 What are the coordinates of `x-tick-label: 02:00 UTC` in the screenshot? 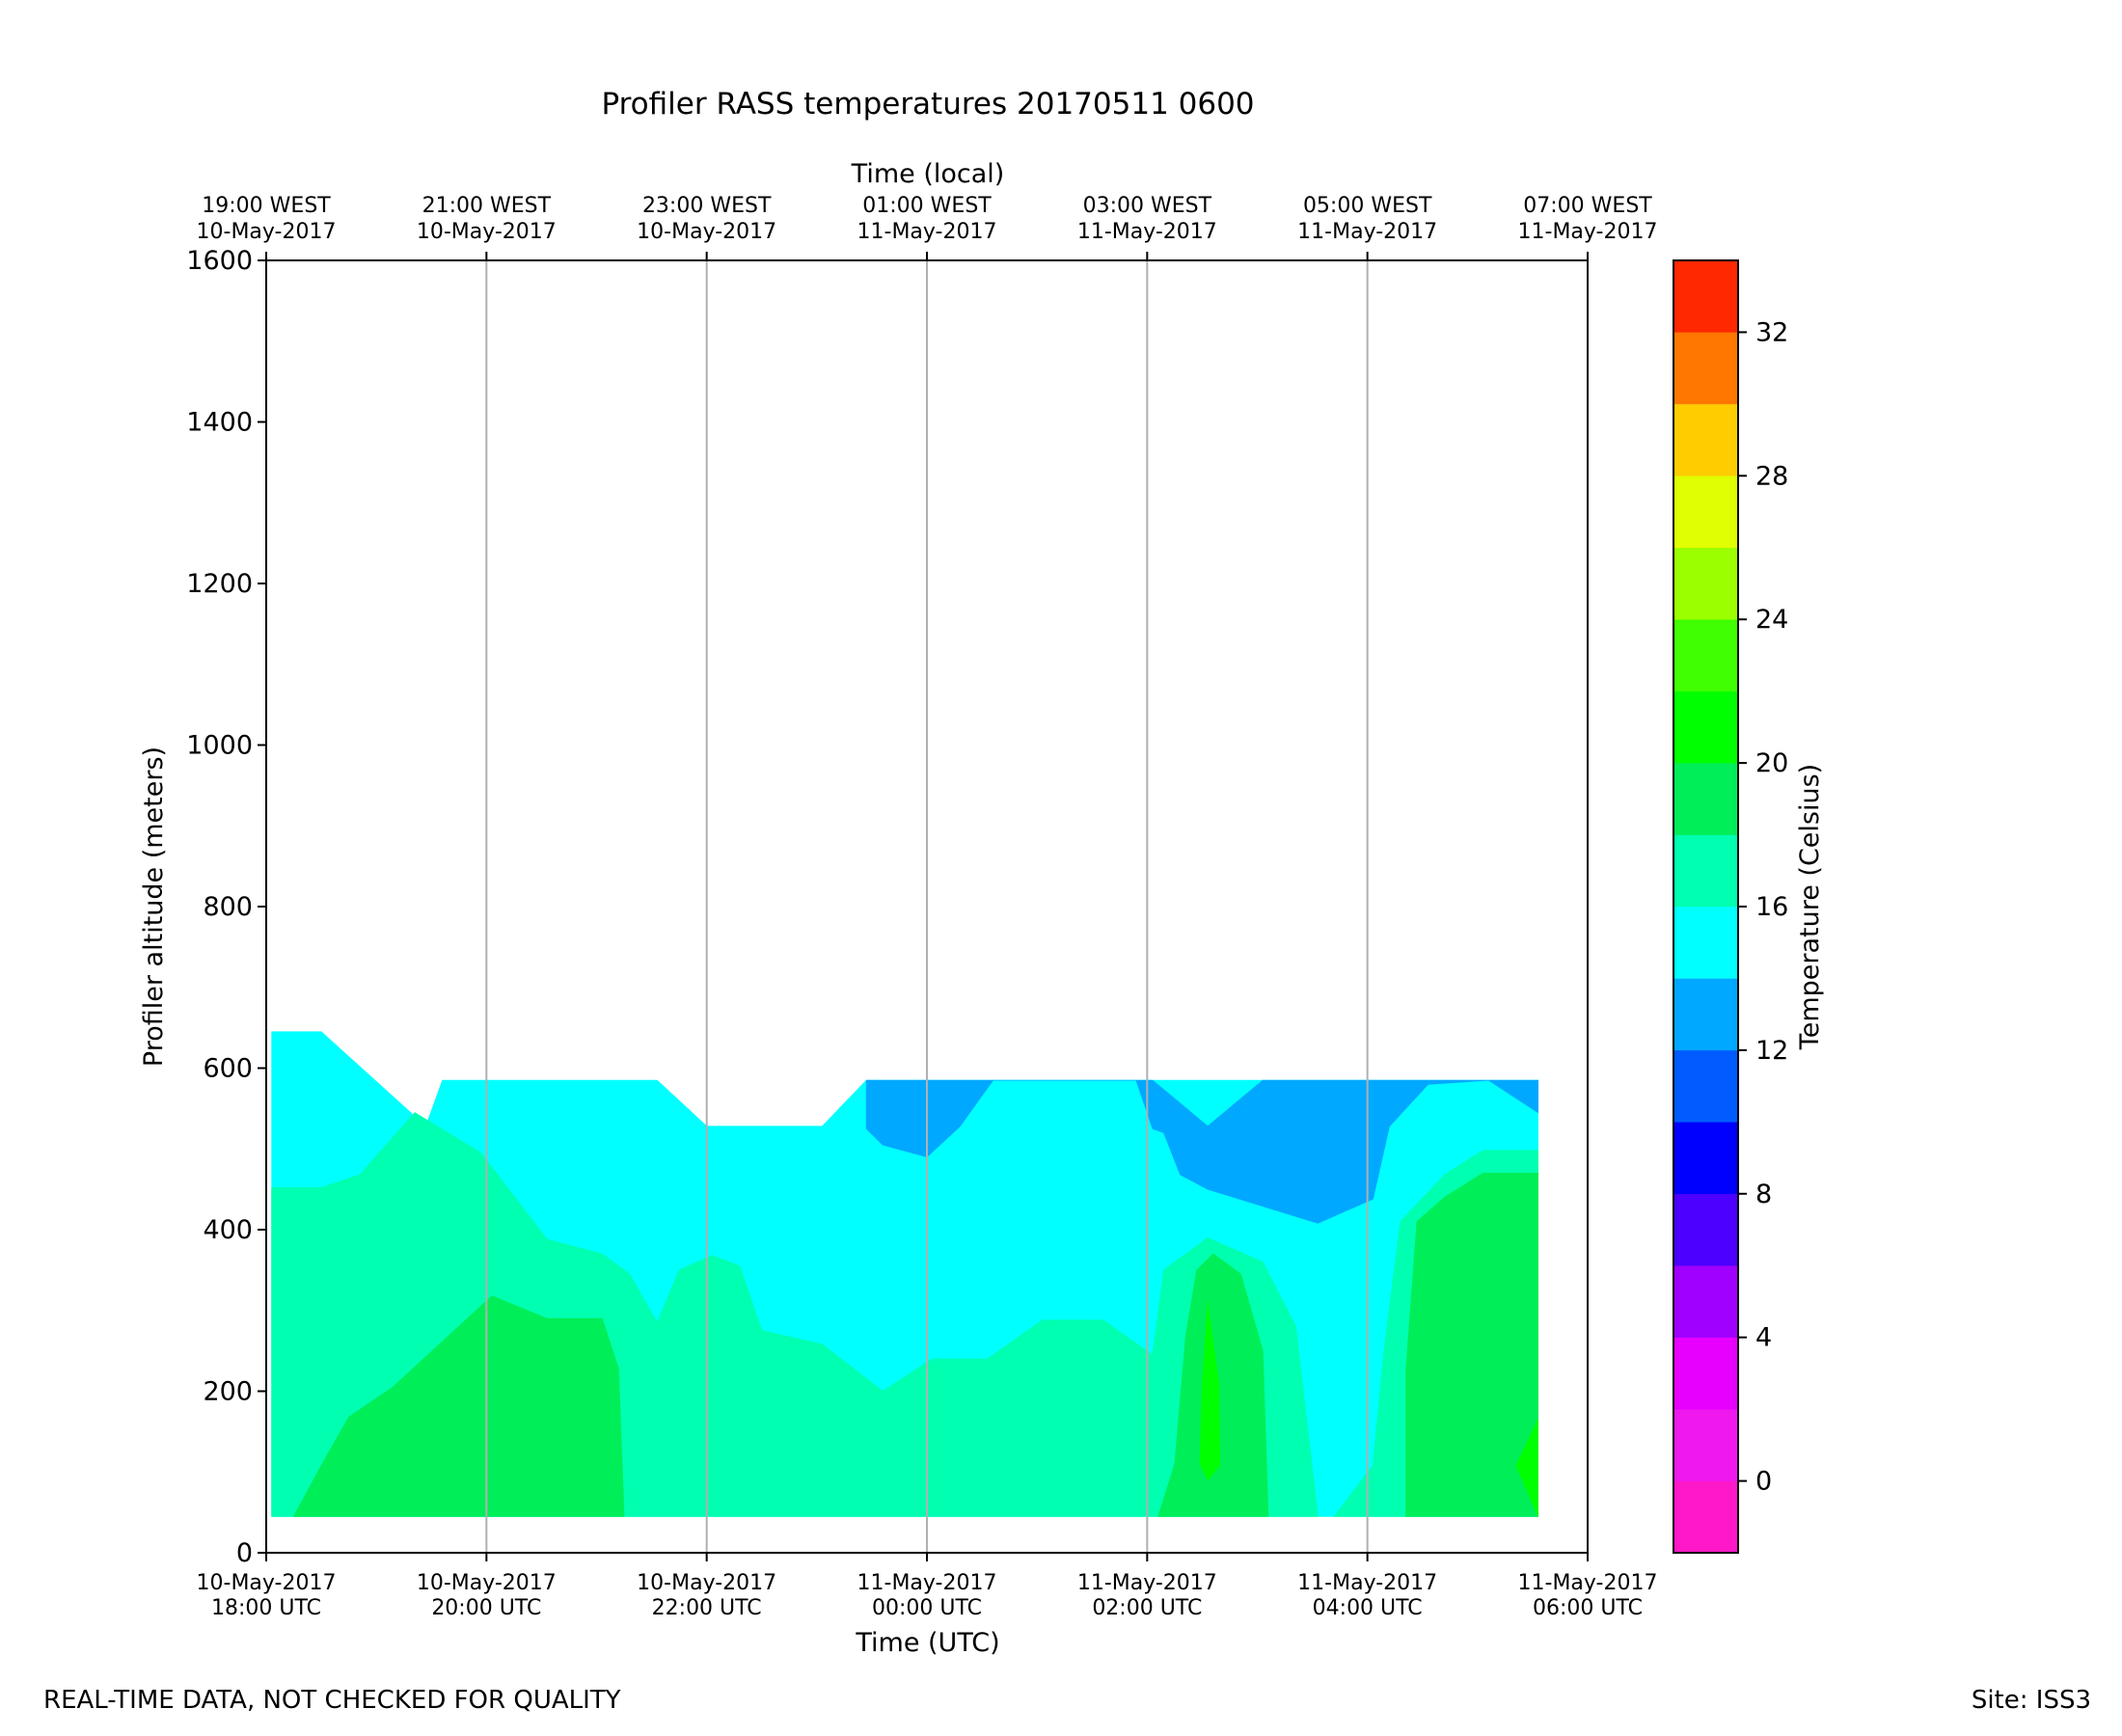 It's located at (1147, 1608).